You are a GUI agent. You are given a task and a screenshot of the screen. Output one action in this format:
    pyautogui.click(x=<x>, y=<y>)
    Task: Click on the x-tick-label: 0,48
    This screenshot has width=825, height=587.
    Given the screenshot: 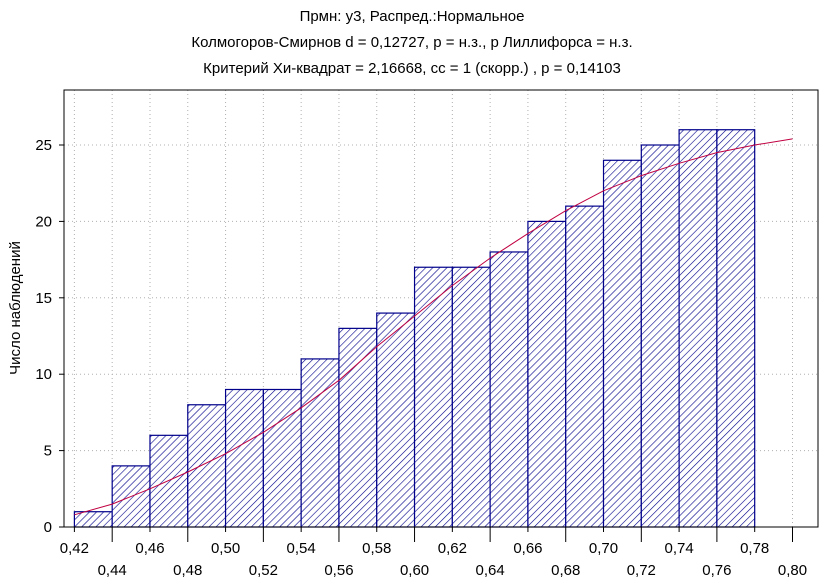 What is the action you would take?
    pyautogui.click(x=187, y=570)
    